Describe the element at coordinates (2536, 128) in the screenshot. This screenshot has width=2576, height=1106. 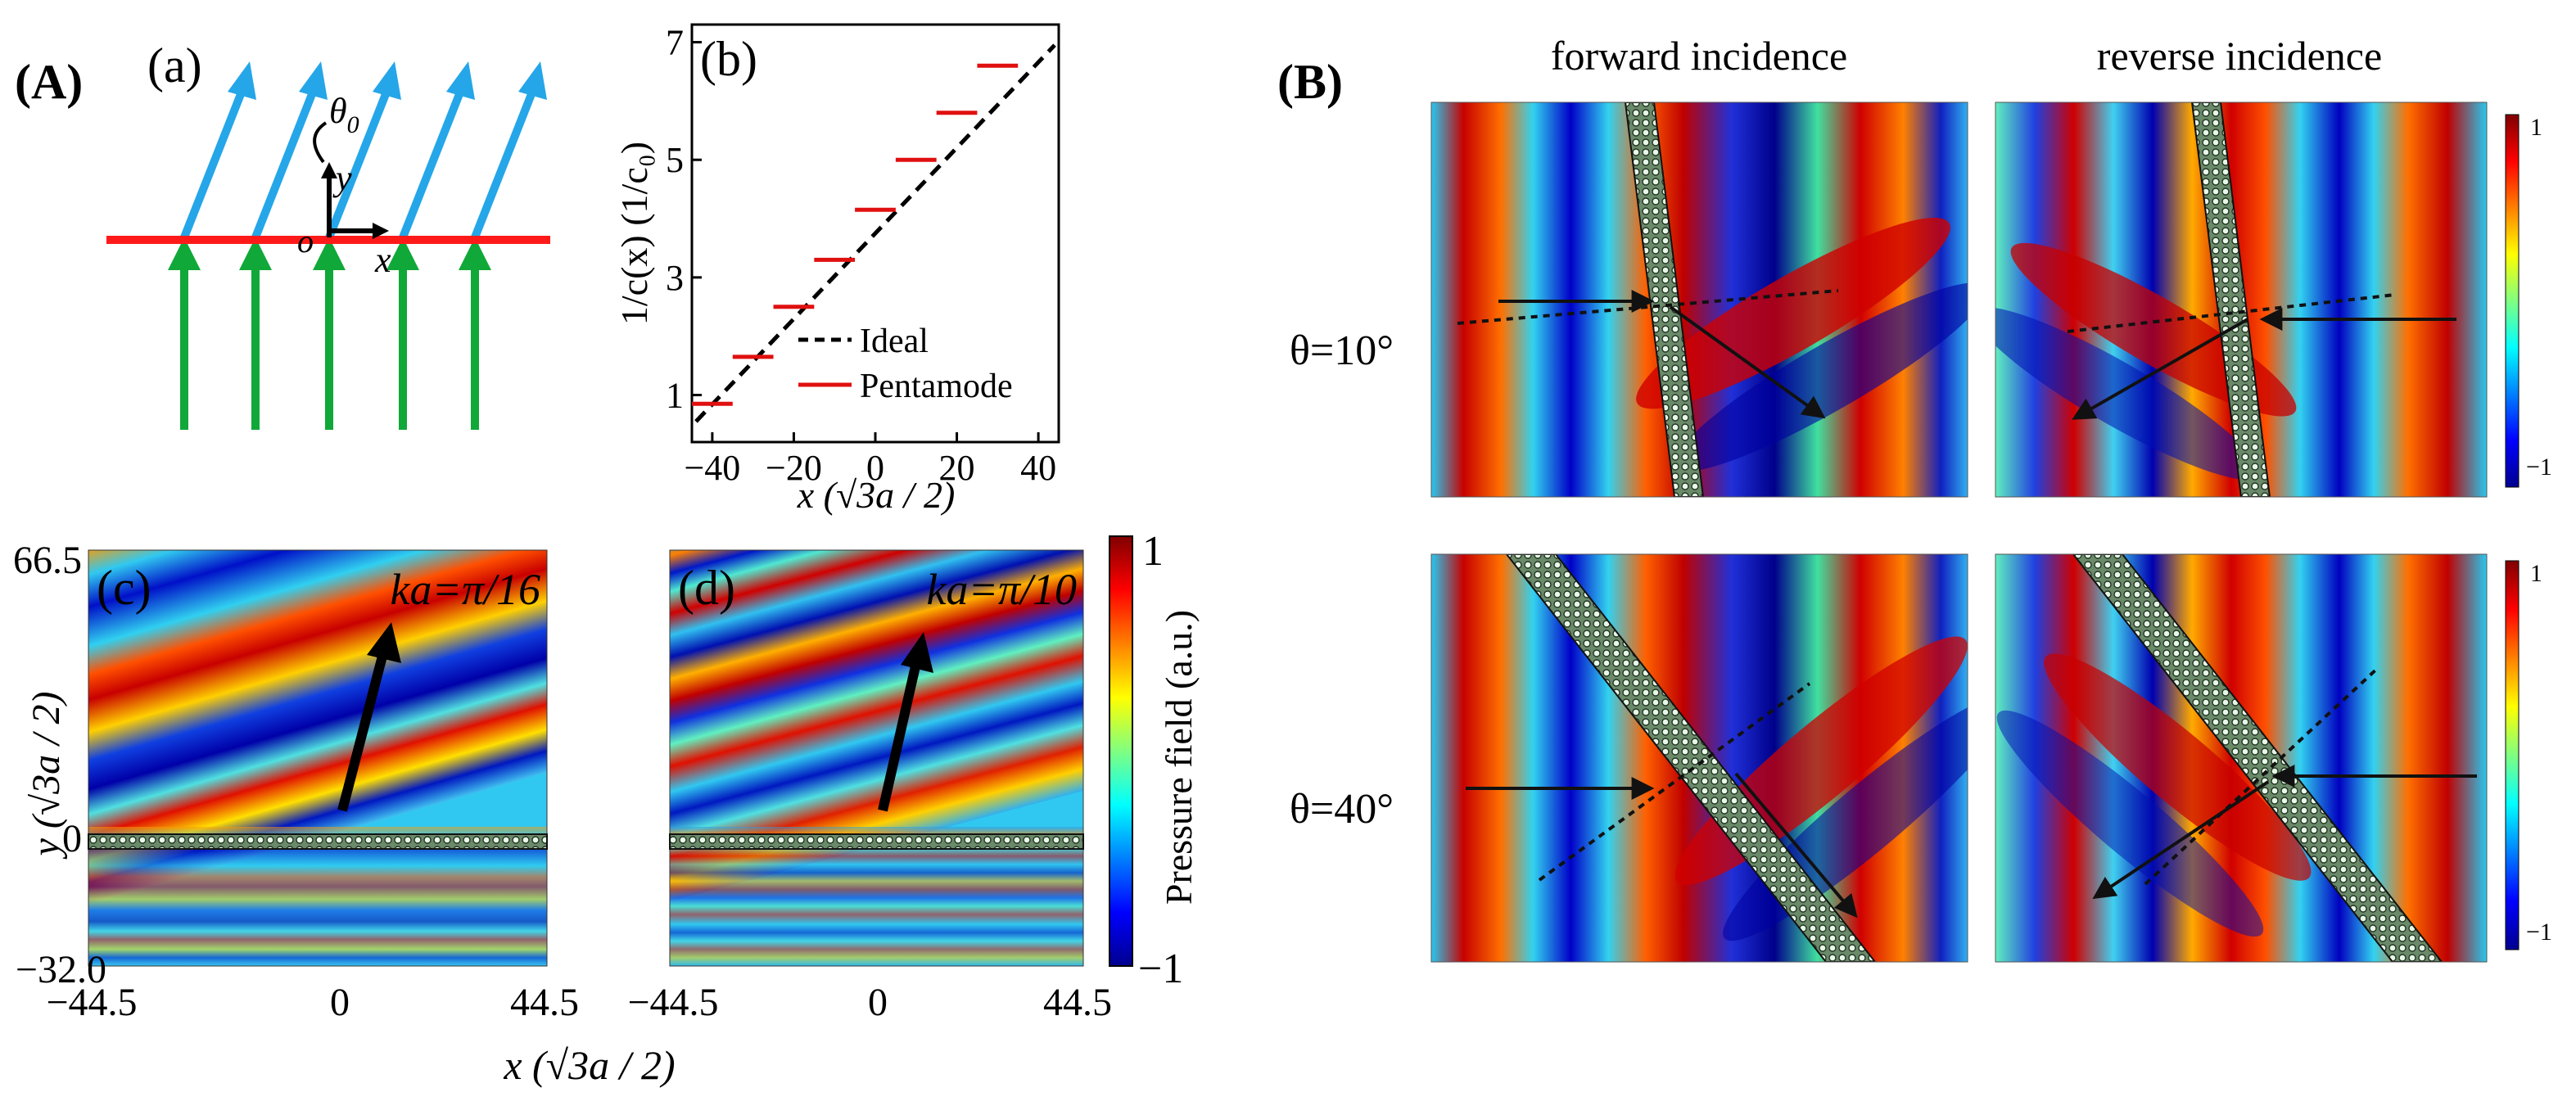
I see `colorbar-b-top-max: 1` at that location.